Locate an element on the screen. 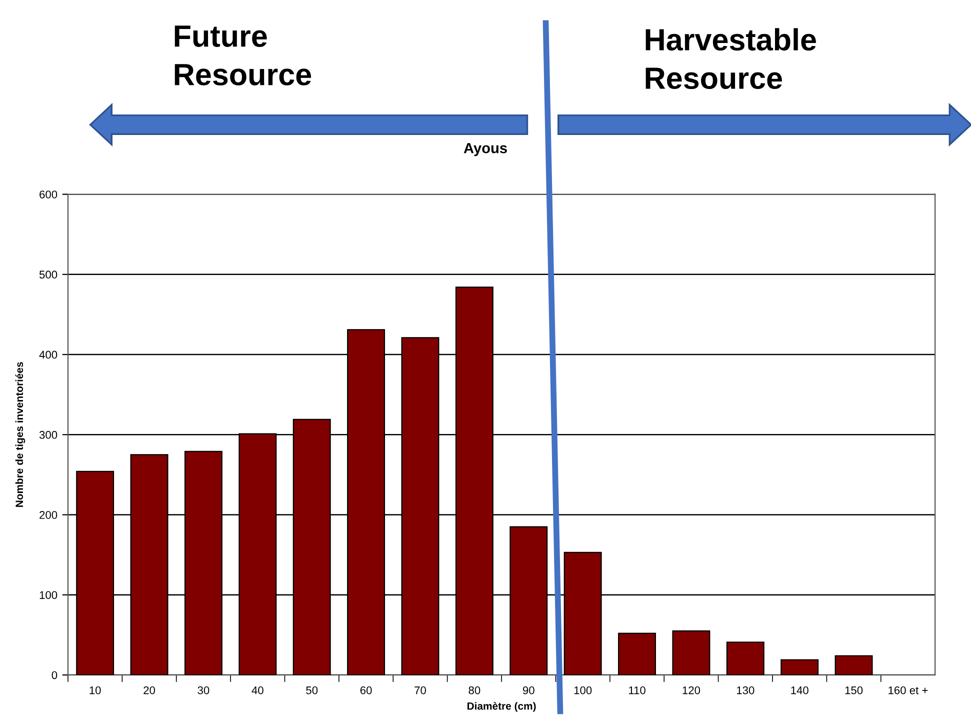 The image size is (971, 725). chart-title: Ayous is located at coordinates (485, 149).